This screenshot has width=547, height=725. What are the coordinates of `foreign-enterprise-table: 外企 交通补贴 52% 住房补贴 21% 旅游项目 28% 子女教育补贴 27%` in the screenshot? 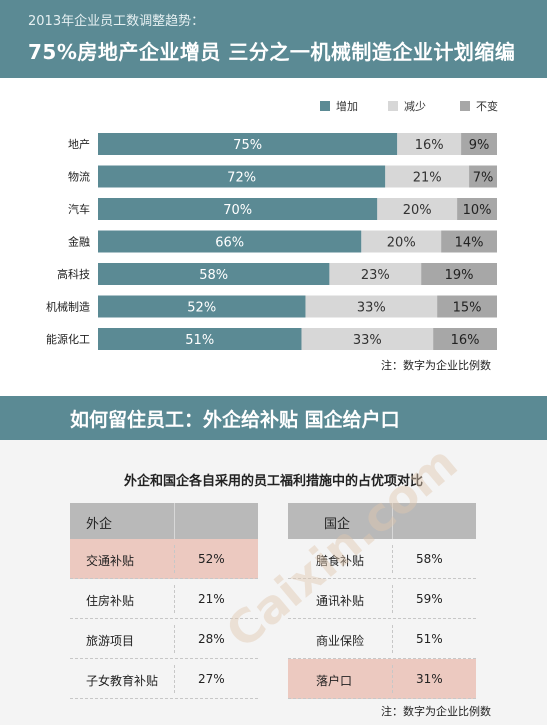 It's located at (164, 601).